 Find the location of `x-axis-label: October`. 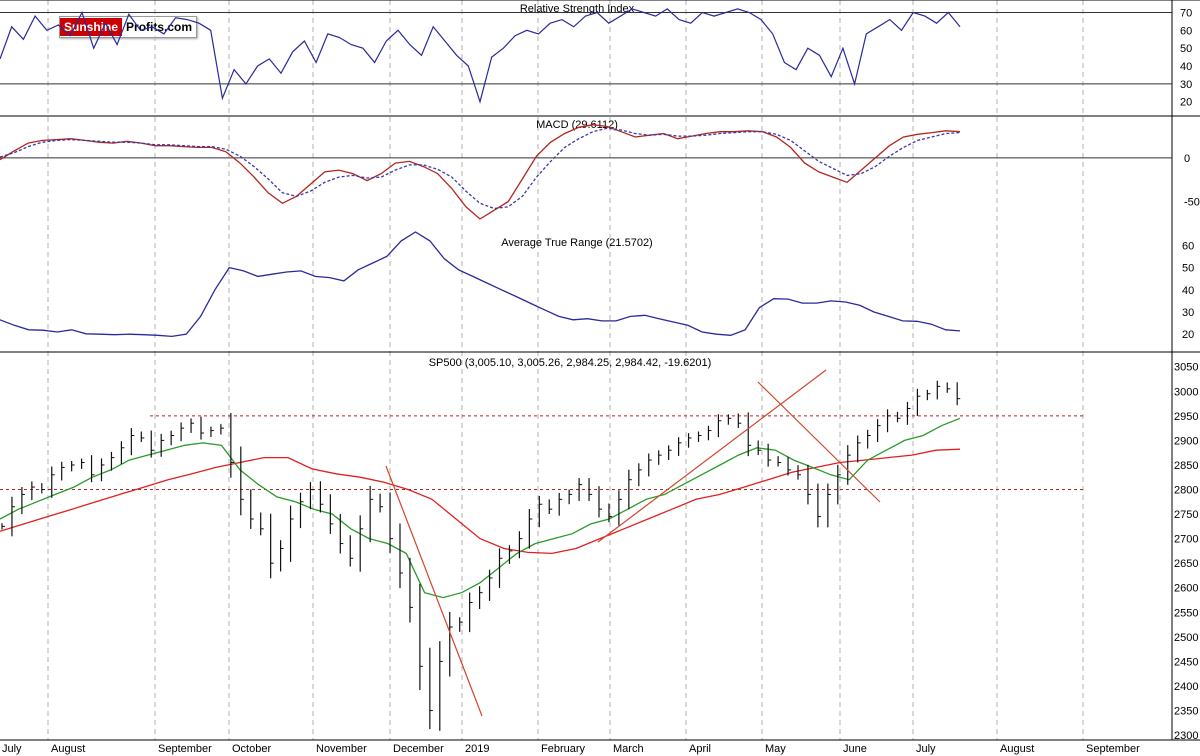

x-axis-label: October is located at coordinates (251, 749).